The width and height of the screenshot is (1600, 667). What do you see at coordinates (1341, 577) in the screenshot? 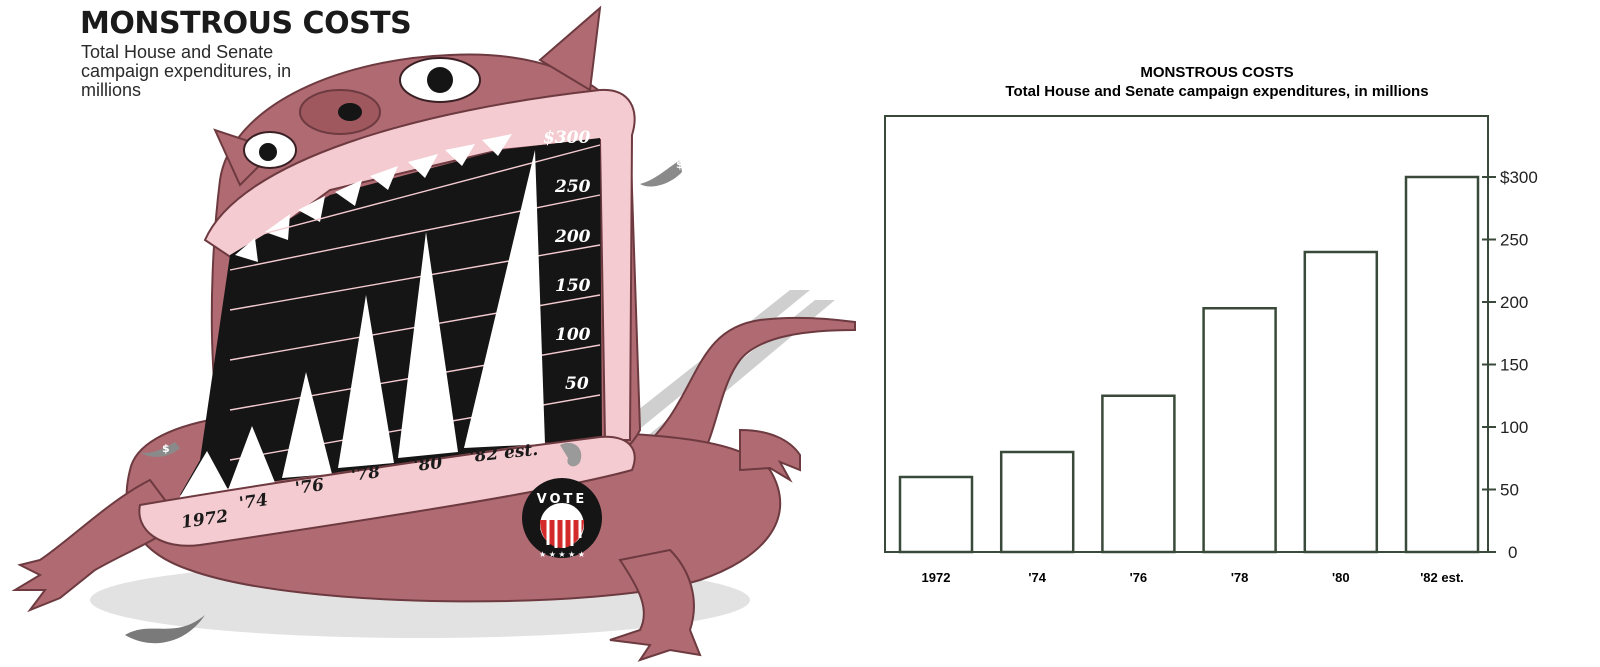
I see `x-label-80: '80` at bounding box center [1341, 577].